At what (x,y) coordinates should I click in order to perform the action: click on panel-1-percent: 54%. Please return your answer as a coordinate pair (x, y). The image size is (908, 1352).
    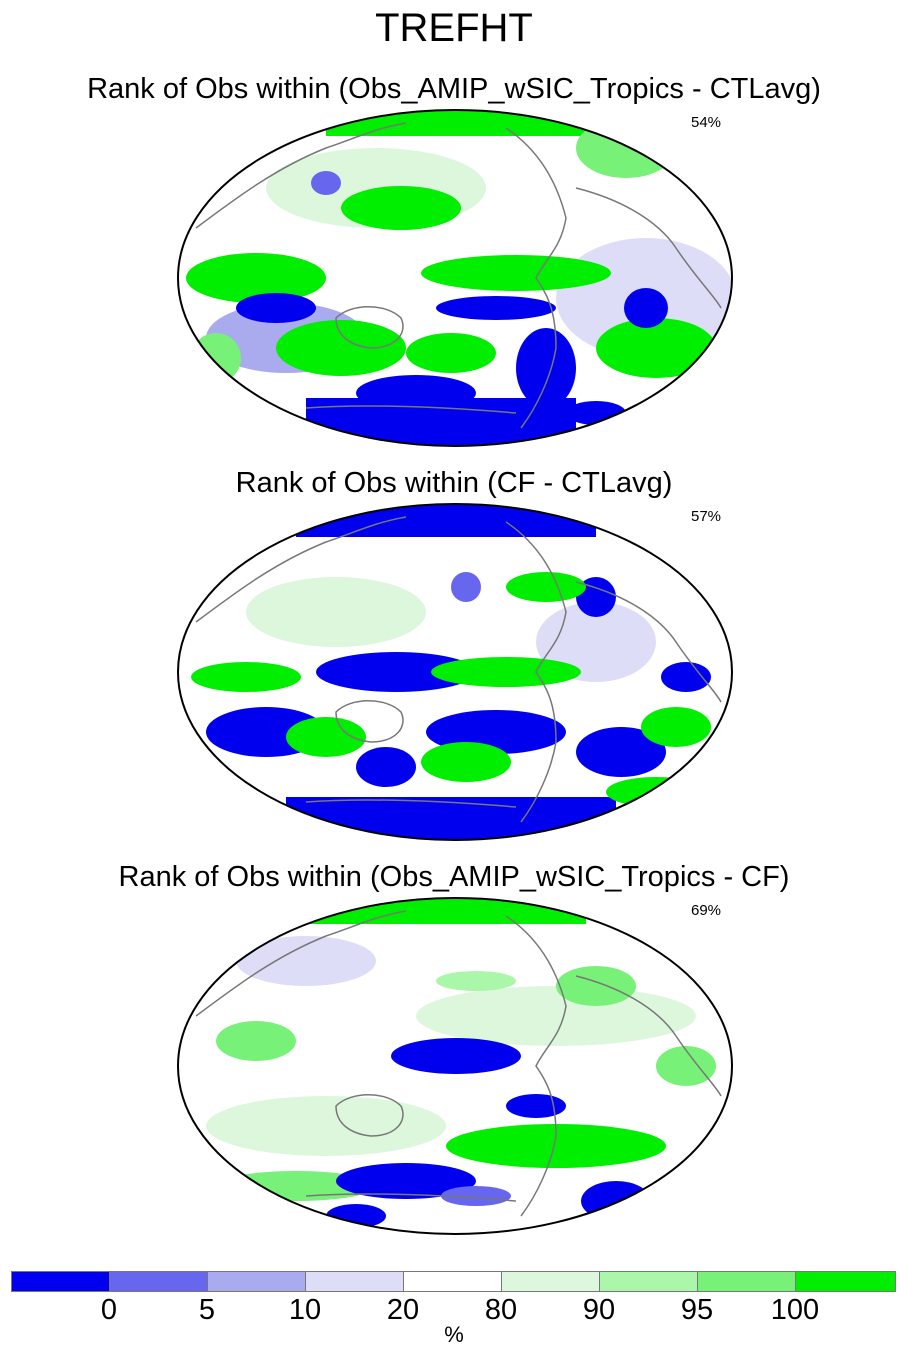
    Looking at the image, I should click on (706, 122).